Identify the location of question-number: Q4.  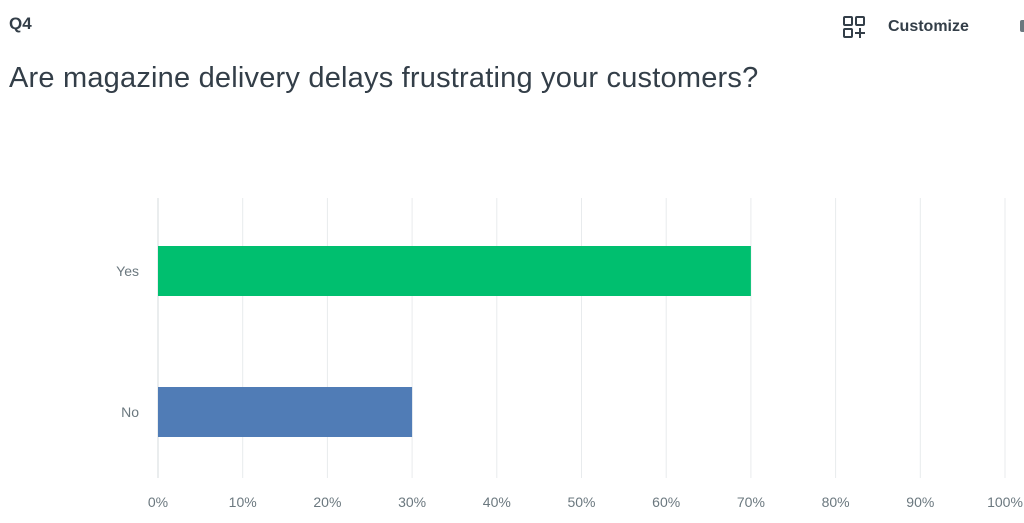
(20, 23).